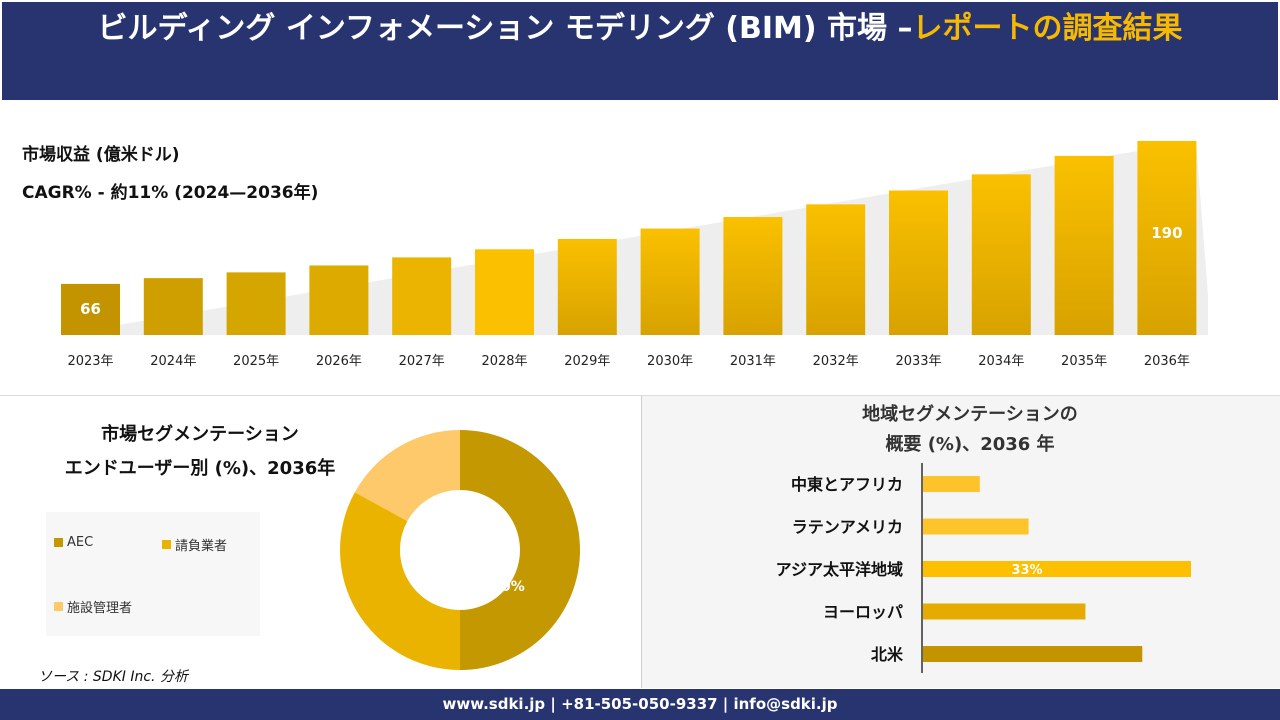  Describe the element at coordinates (508, 587) in the screenshot. I see `donut-data-label: 50%` at that location.